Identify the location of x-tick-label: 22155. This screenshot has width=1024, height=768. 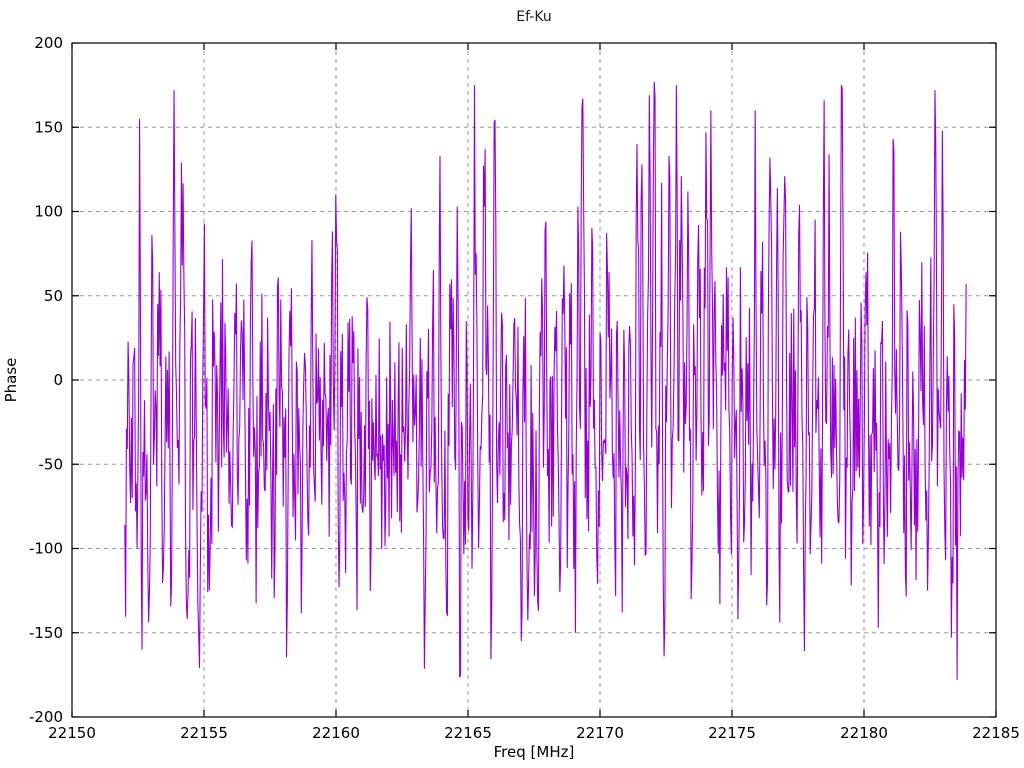
(204, 733).